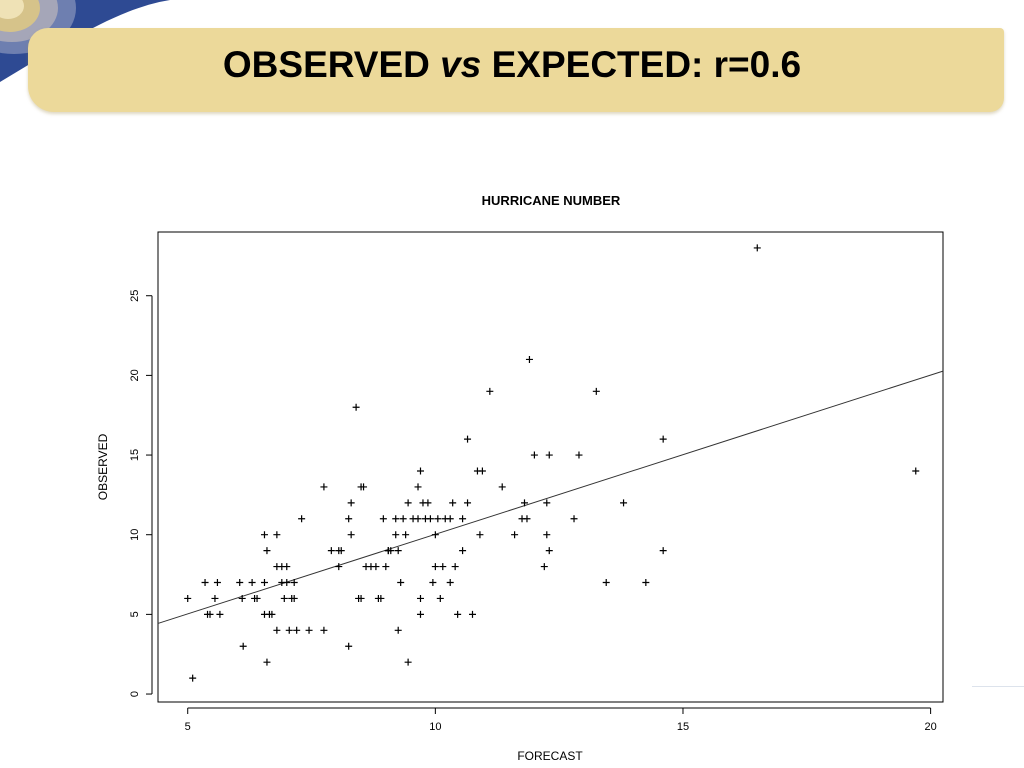  What do you see at coordinates (135, 535) in the screenshot?
I see `y-tick-label: 10` at bounding box center [135, 535].